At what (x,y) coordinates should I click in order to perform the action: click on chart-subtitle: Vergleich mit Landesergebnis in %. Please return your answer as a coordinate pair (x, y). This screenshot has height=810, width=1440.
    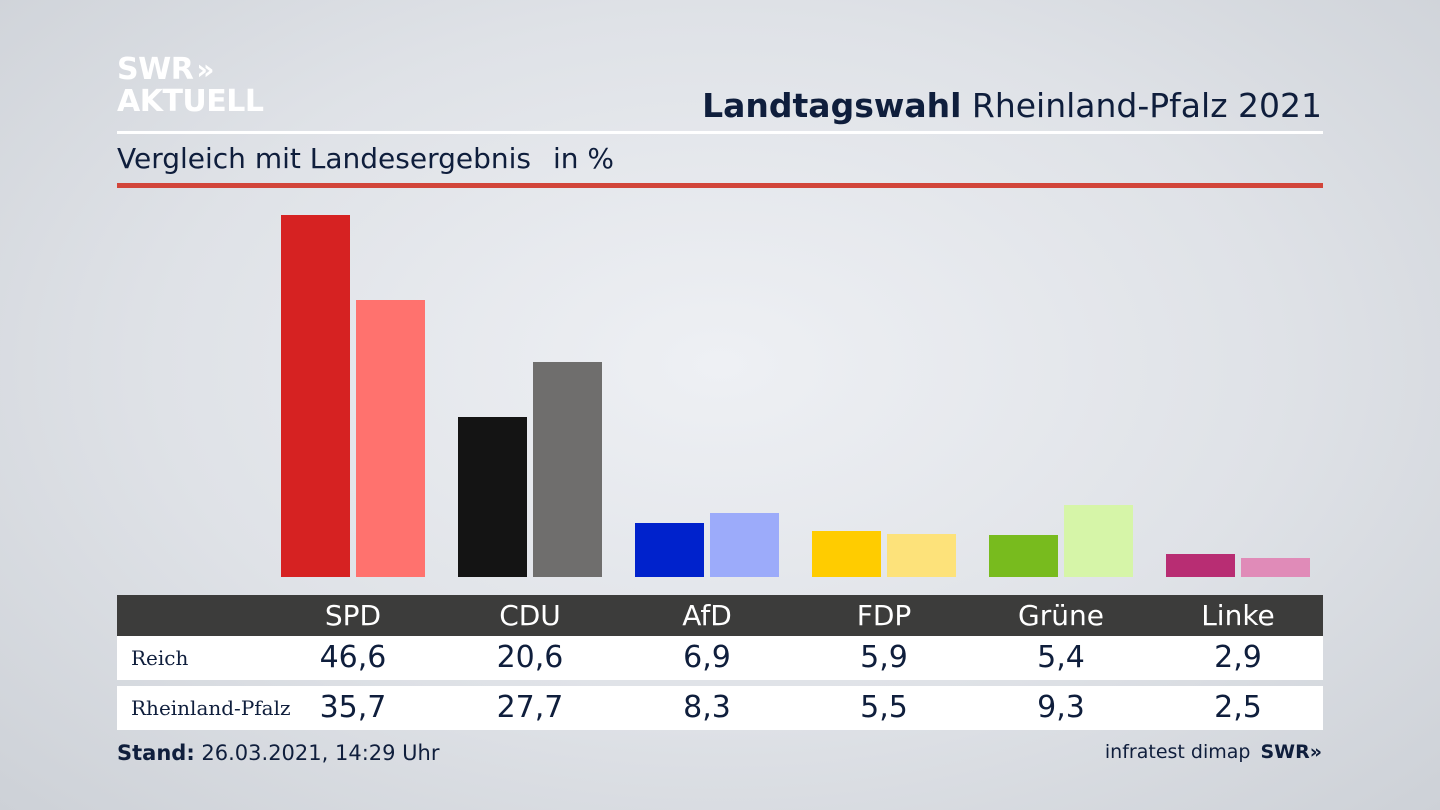
    Looking at the image, I should click on (365, 158).